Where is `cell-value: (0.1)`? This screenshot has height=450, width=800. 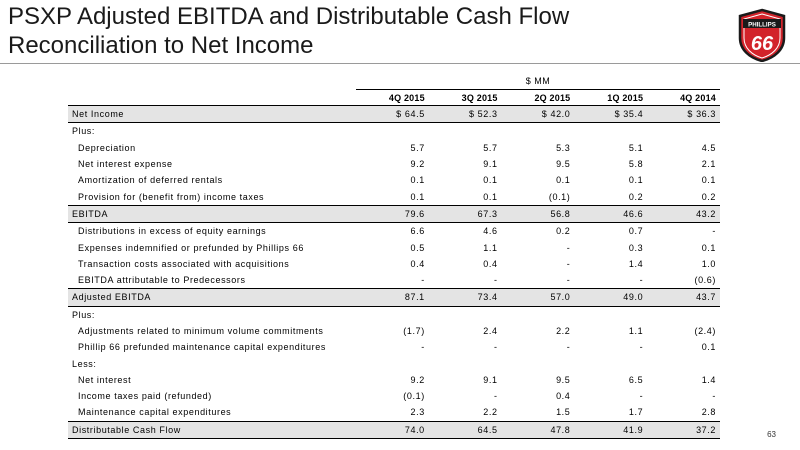 cell-value: (0.1) is located at coordinates (559, 196).